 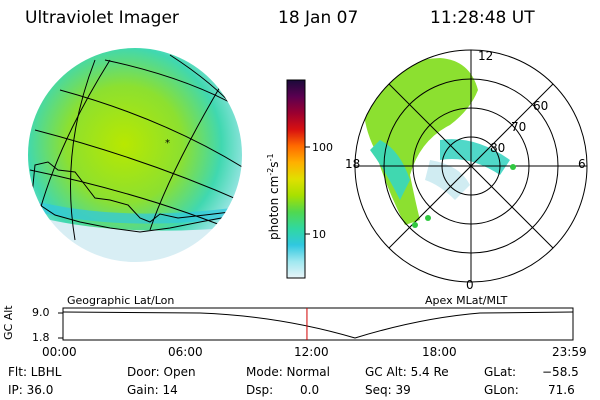 I want to click on colorbar-tick-label-100: 100, so click(x=322, y=147).